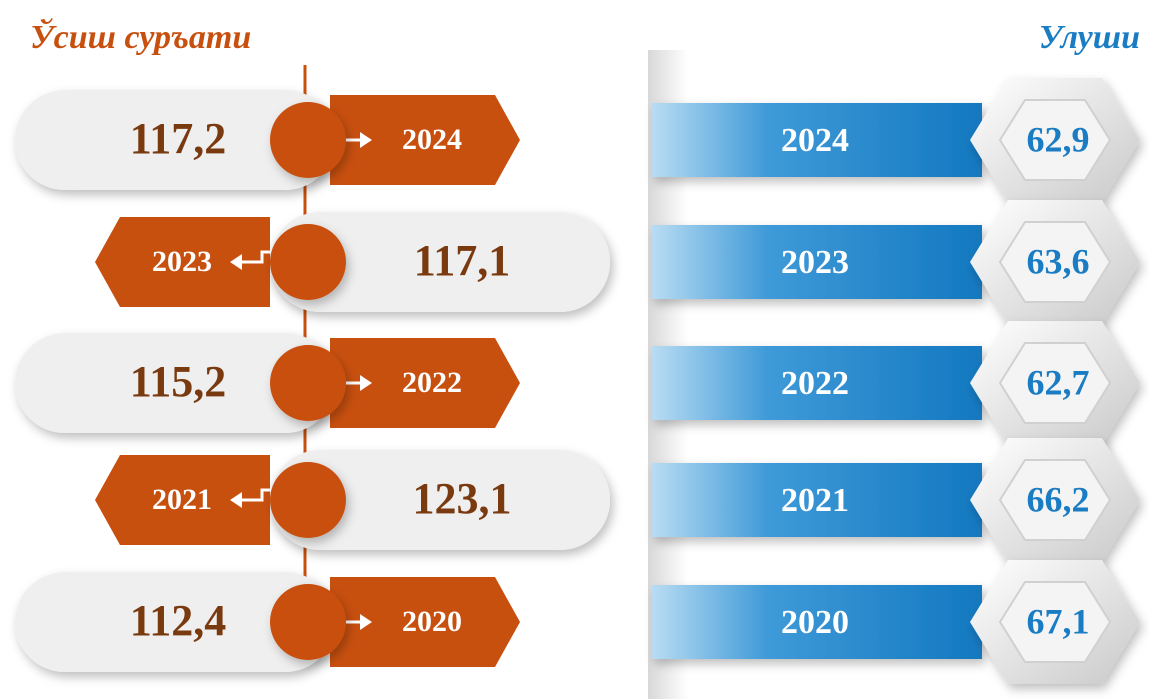 This screenshot has width=1149, height=699. Describe the element at coordinates (1058, 261) in the screenshot. I see `value: 63,6` at that location.